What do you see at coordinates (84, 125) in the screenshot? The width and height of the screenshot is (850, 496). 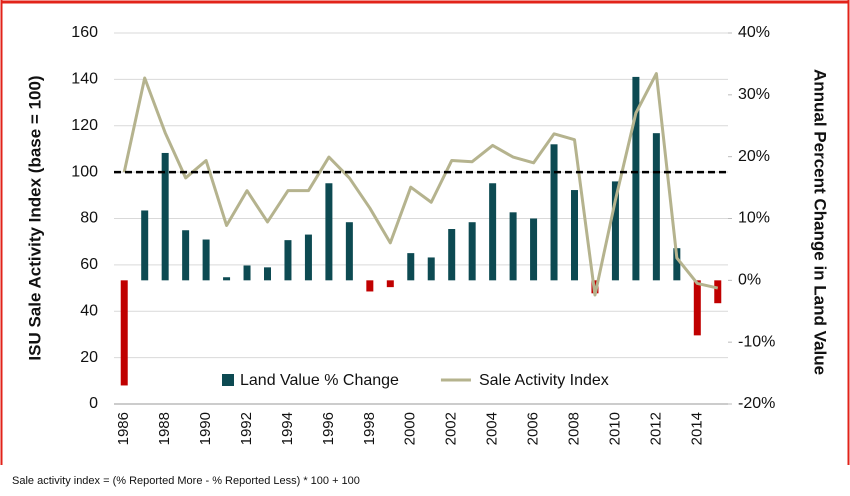 I see `y-tick-label: 120` at bounding box center [84, 125].